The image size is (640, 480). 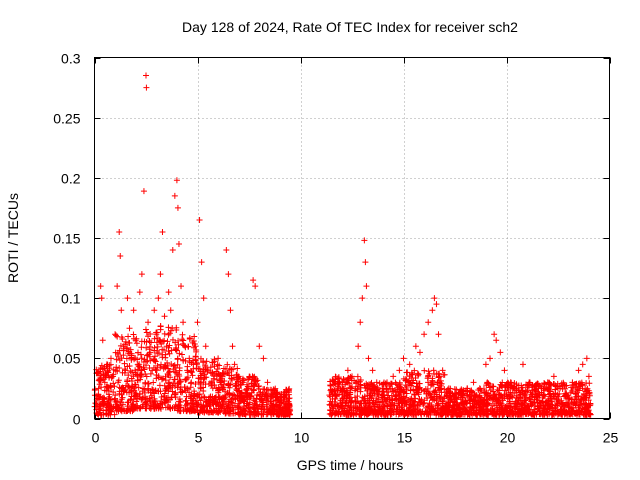 I want to click on y-tick-label: 0.25, so click(x=66, y=119).